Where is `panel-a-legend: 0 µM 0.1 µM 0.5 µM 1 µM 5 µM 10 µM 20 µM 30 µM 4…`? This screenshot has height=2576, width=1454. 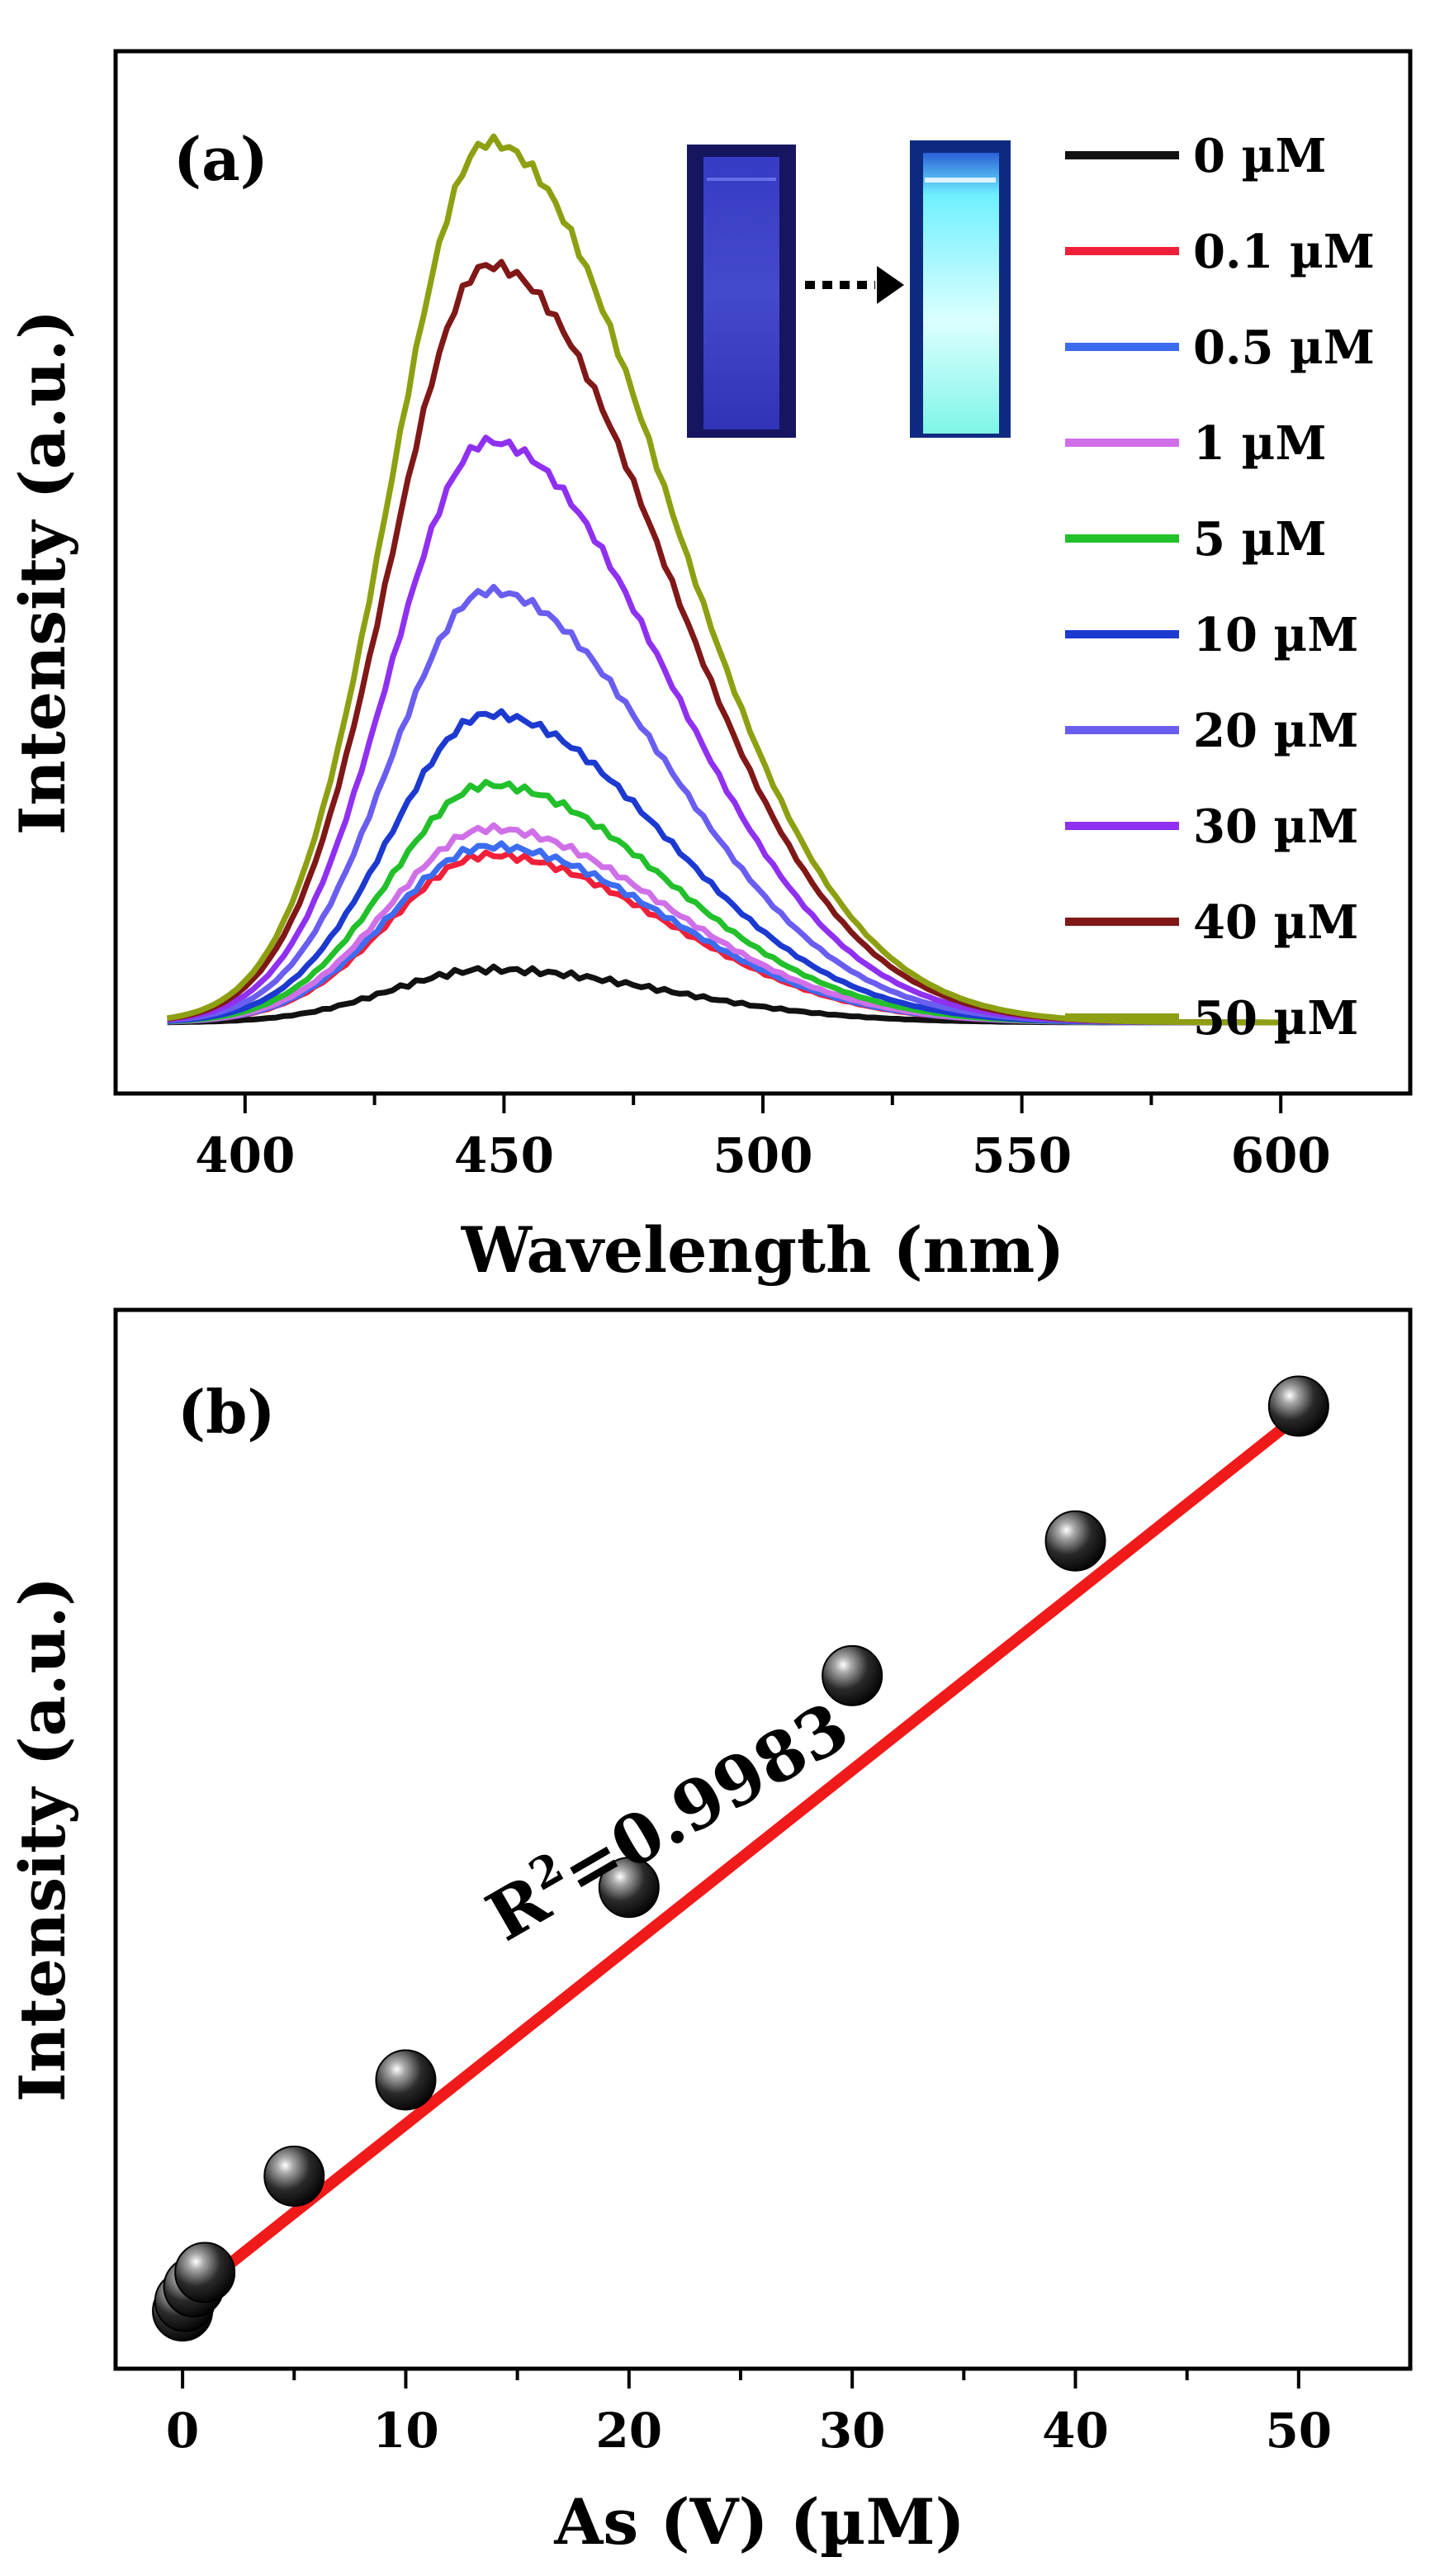
panel-a-legend: 0 µM 0.1 µM 0.5 µM 1 µM 5 µM 10 µM 20 µM 30 µM 4… is located at coordinates (1220, 587).